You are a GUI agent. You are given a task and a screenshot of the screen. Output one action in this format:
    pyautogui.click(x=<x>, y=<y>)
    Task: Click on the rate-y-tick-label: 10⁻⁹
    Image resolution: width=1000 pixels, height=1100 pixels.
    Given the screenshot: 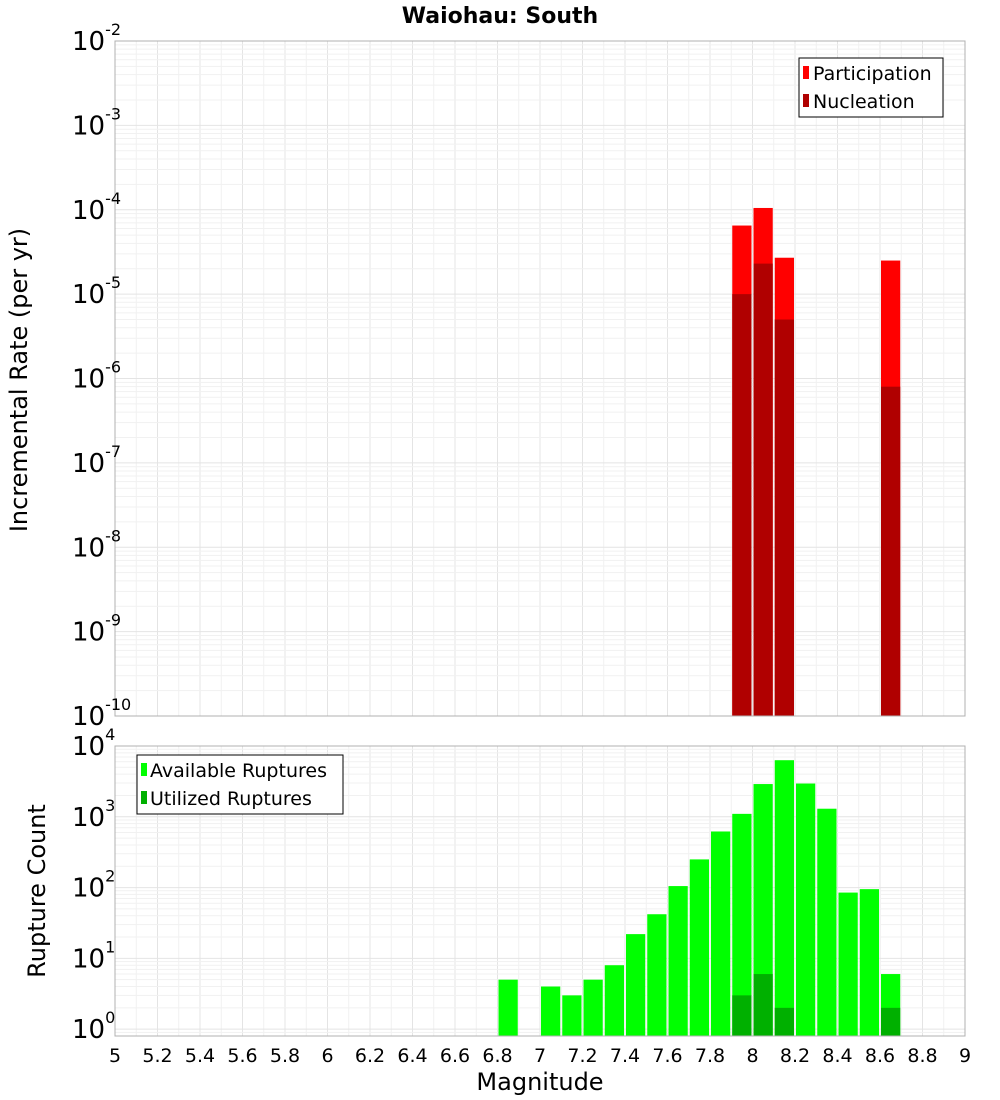 What is the action you would take?
    pyautogui.click(x=96, y=629)
    